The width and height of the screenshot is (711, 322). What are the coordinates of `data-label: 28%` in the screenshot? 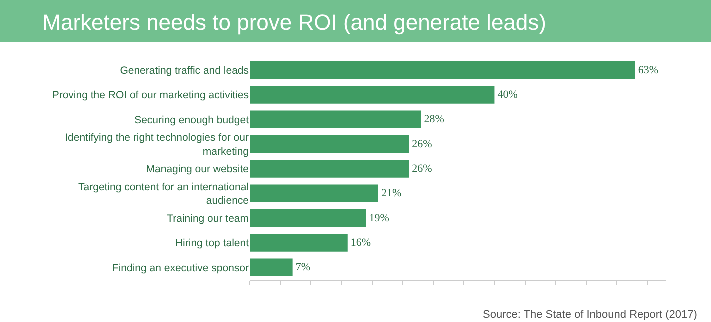 It's located at (434, 120).